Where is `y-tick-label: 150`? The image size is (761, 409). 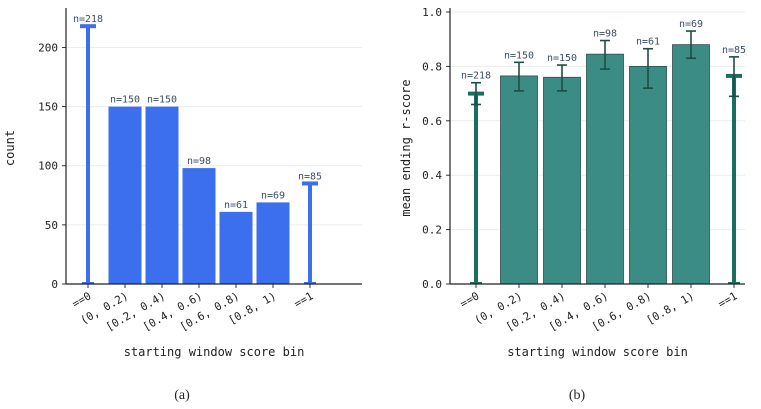
y-tick-label: 150 is located at coordinates (48, 107).